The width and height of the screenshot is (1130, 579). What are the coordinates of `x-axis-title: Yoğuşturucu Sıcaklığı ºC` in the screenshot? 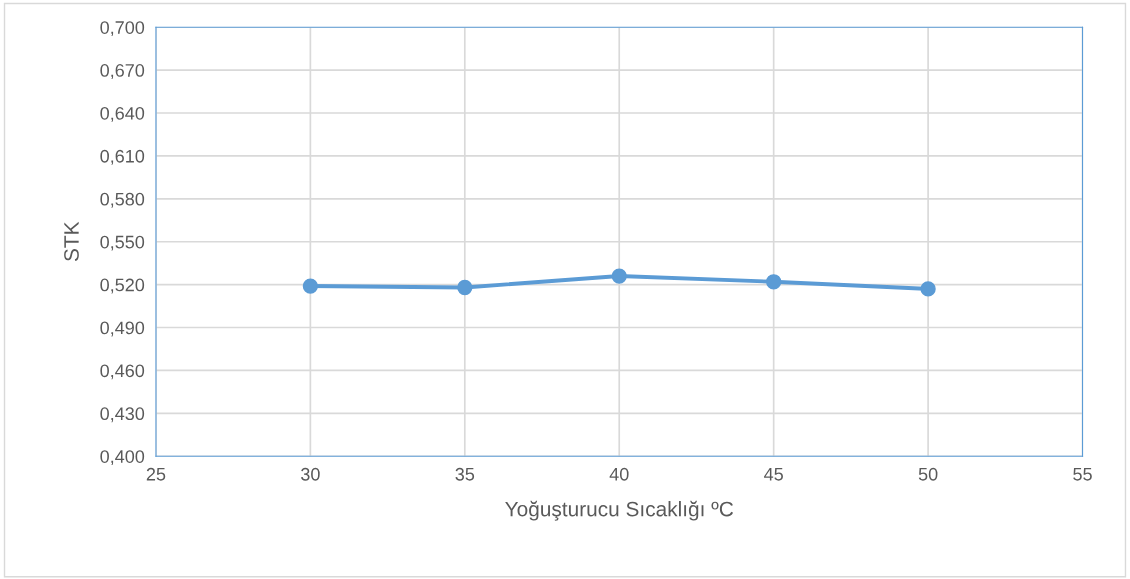 It's located at (619, 510).